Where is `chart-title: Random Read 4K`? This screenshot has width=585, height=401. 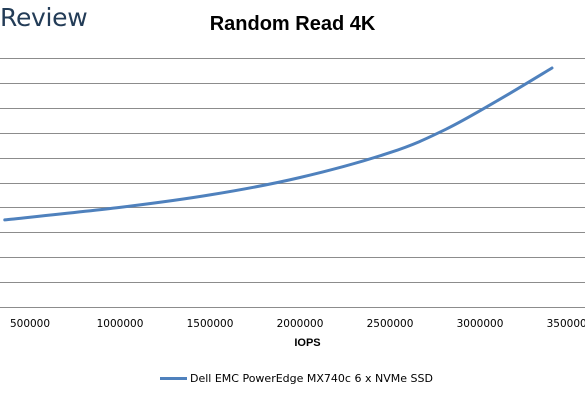 chart-title: Random Read 4K is located at coordinates (292, 24).